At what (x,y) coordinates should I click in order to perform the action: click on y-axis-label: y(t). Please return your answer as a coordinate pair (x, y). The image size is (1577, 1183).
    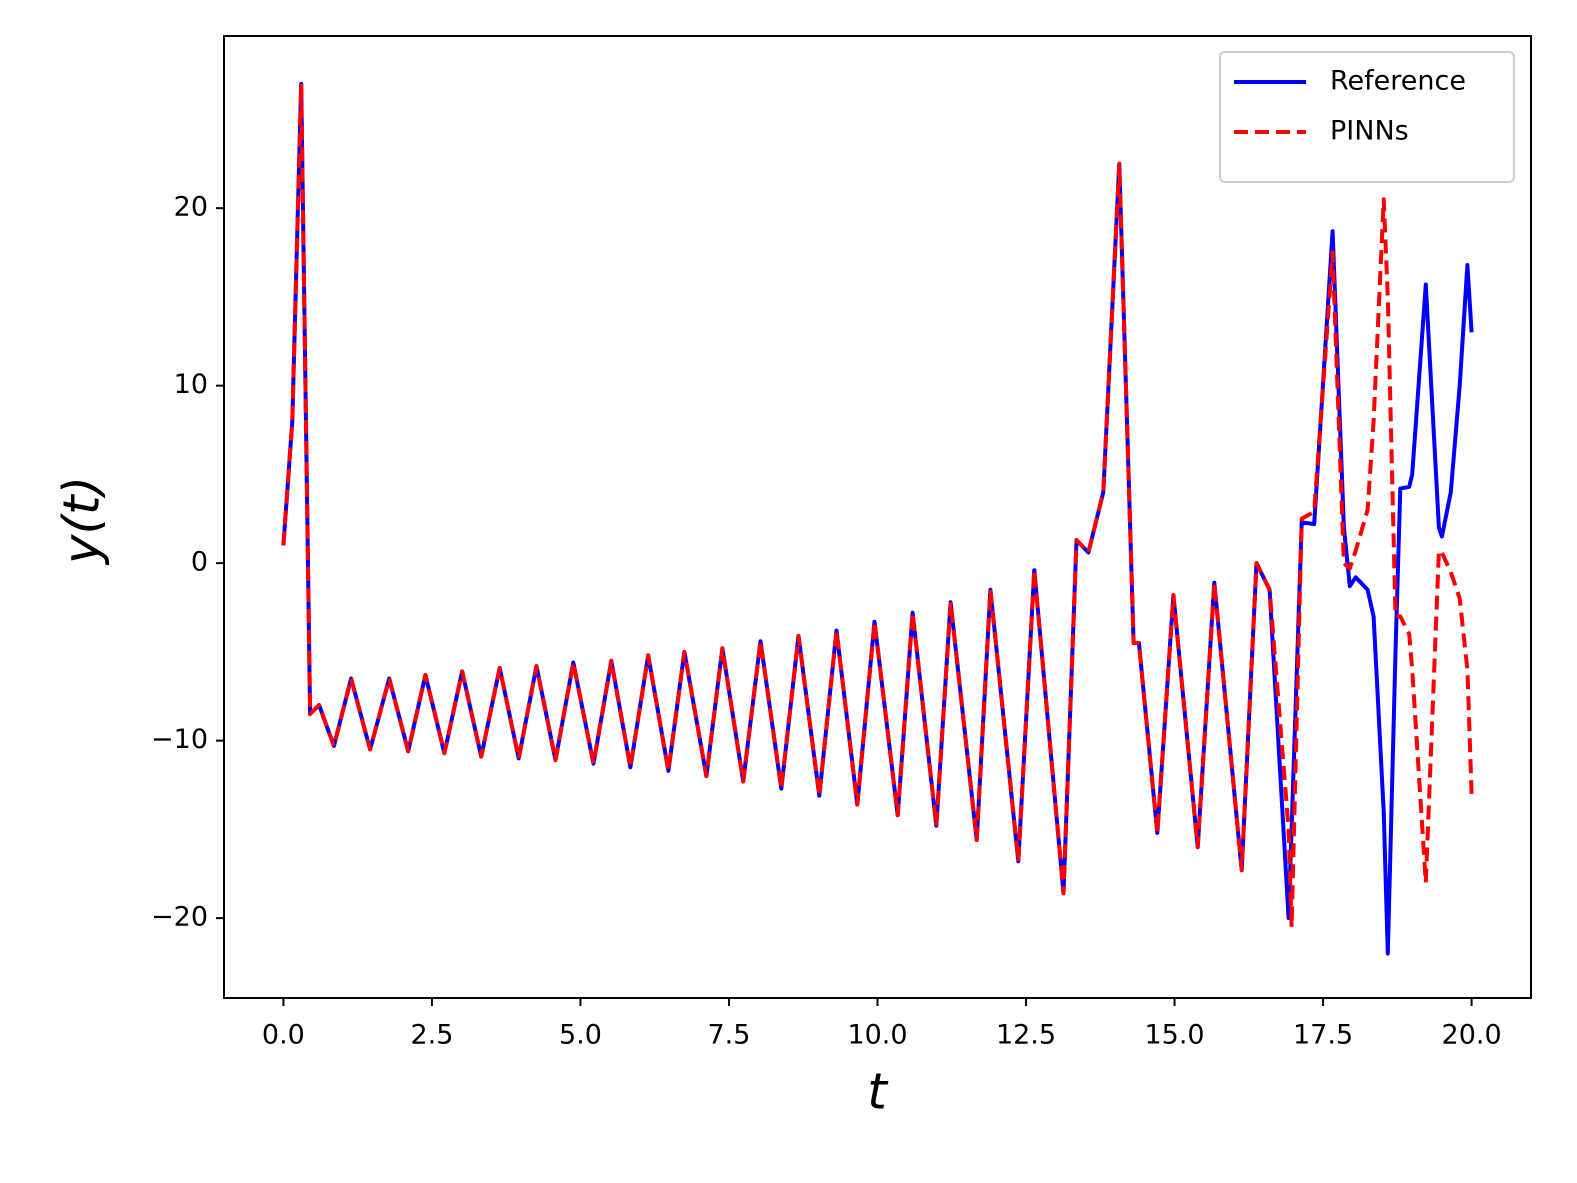
    Looking at the image, I should click on (82, 521).